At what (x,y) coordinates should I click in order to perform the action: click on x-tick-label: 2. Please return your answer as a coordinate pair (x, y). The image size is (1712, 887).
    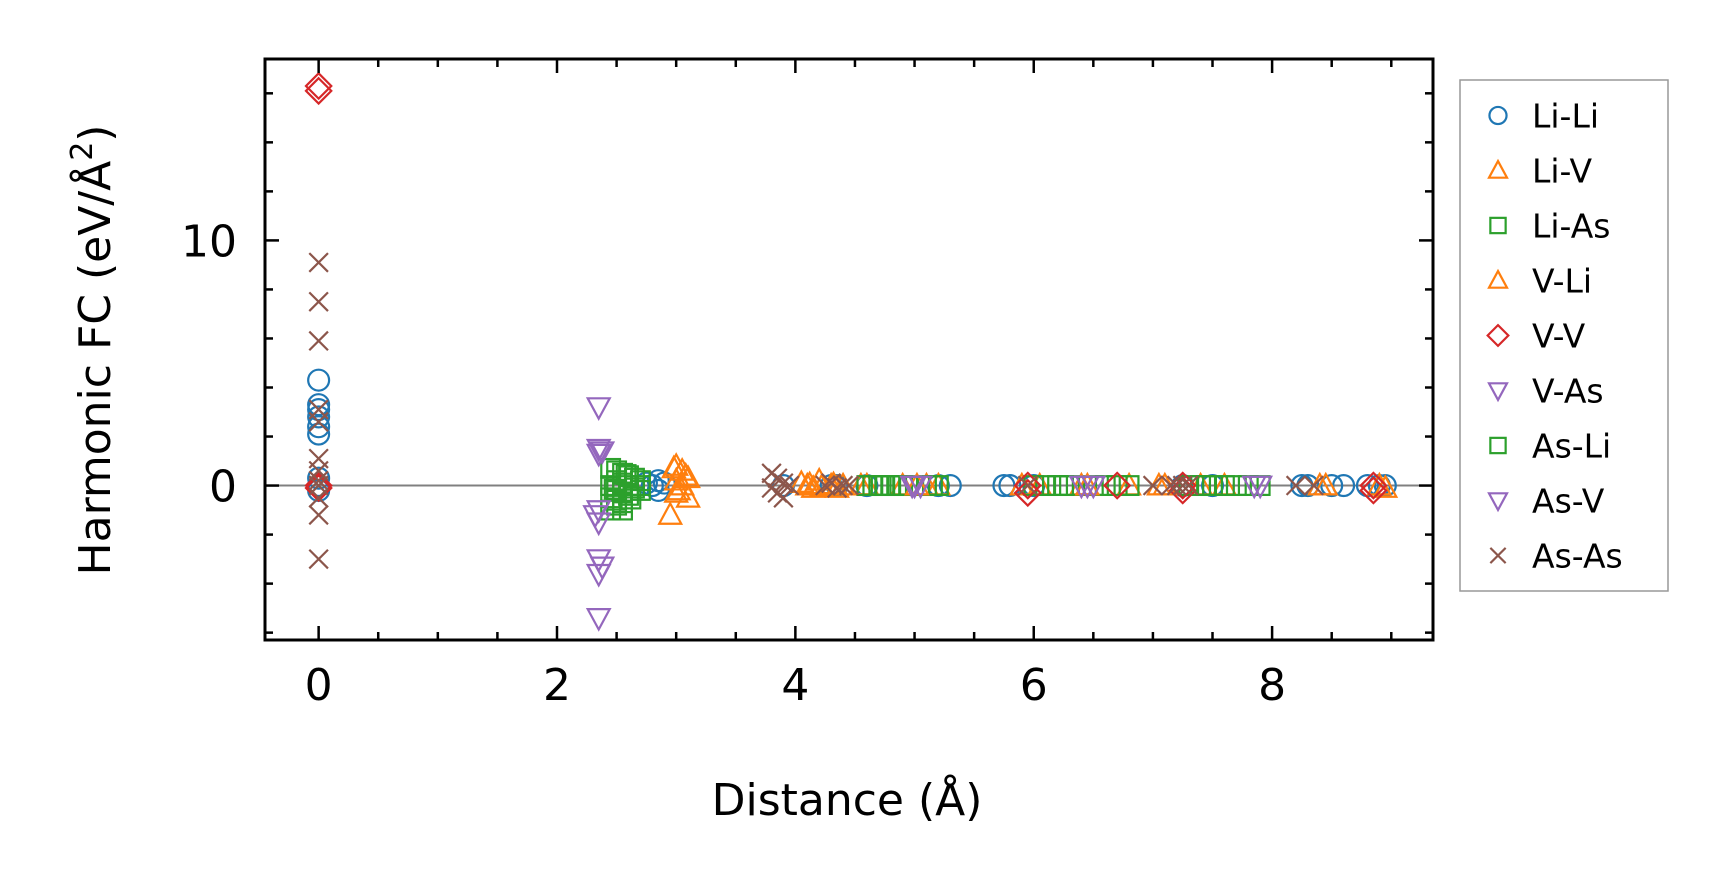
    Looking at the image, I should click on (557, 685).